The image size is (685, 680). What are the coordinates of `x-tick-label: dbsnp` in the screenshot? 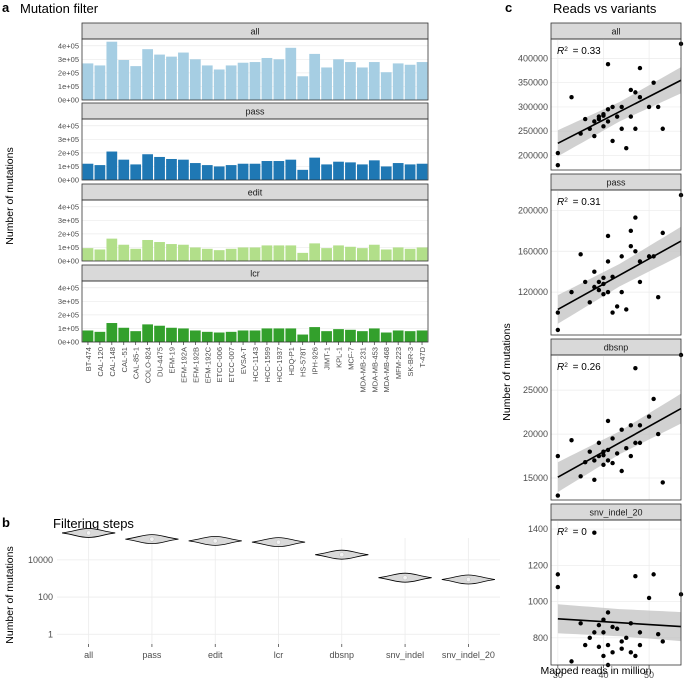 It's located at (342, 655).